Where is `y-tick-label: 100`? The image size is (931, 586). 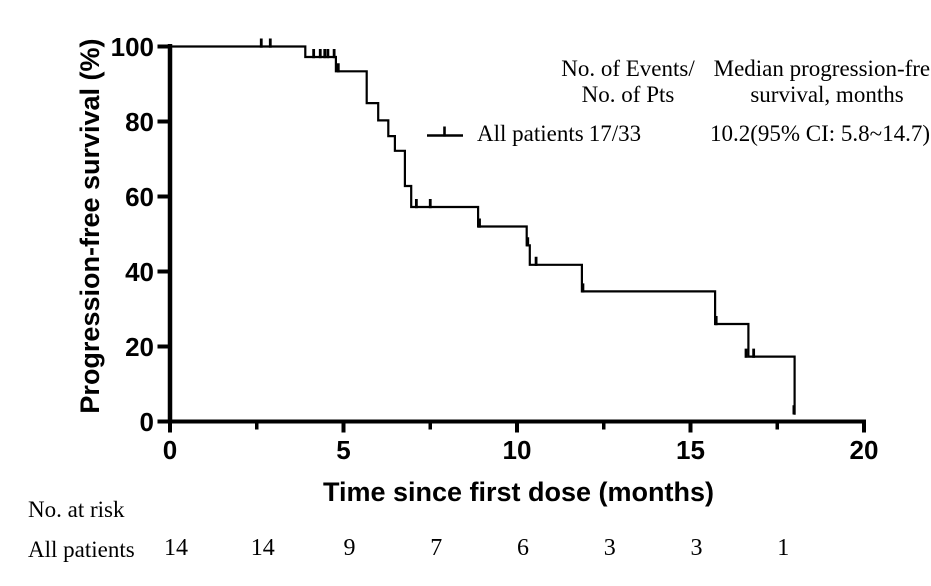
y-tick-label: 100 is located at coordinates (132, 46).